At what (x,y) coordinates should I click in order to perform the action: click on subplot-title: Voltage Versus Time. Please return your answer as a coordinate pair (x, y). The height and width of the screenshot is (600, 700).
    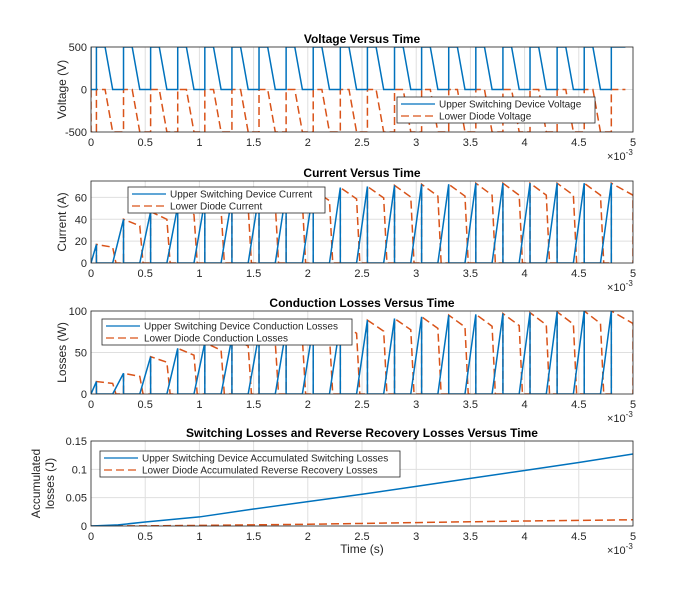
    Looking at the image, I should click on (362, 39).